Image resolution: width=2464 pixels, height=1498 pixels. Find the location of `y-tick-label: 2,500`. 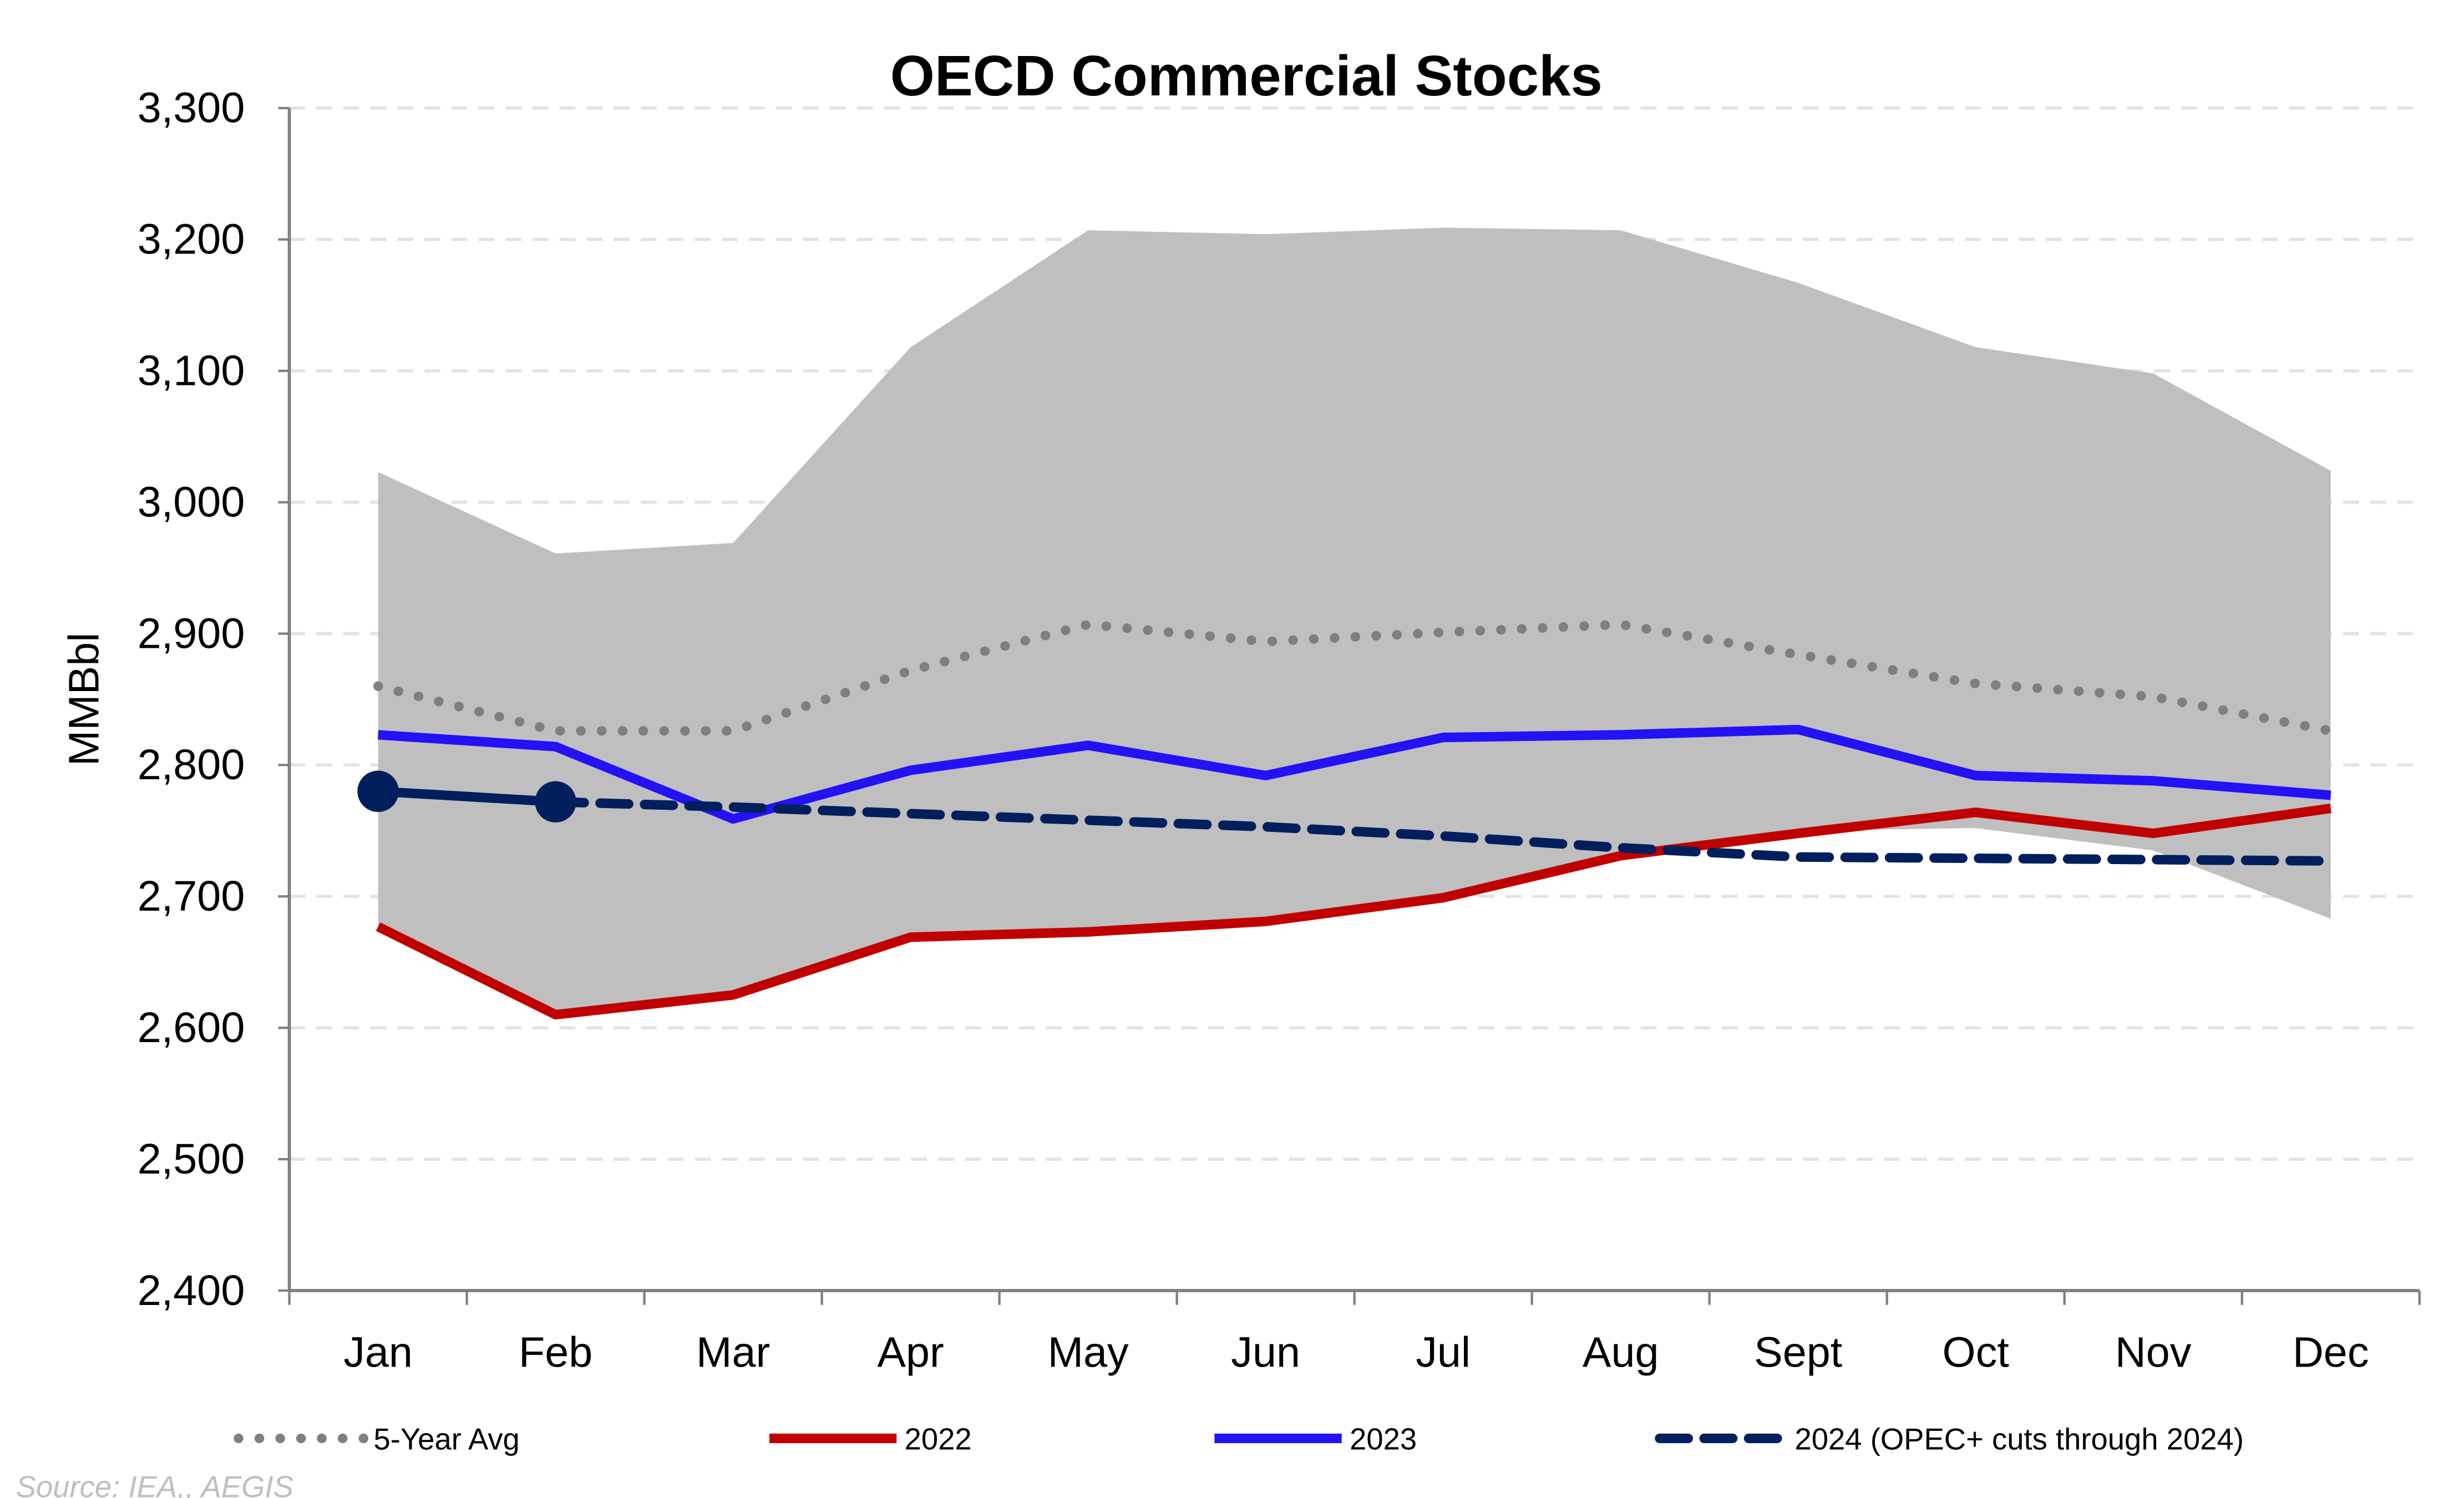

y-tick-label: 2,500 is located at coordinates (191, 1159).